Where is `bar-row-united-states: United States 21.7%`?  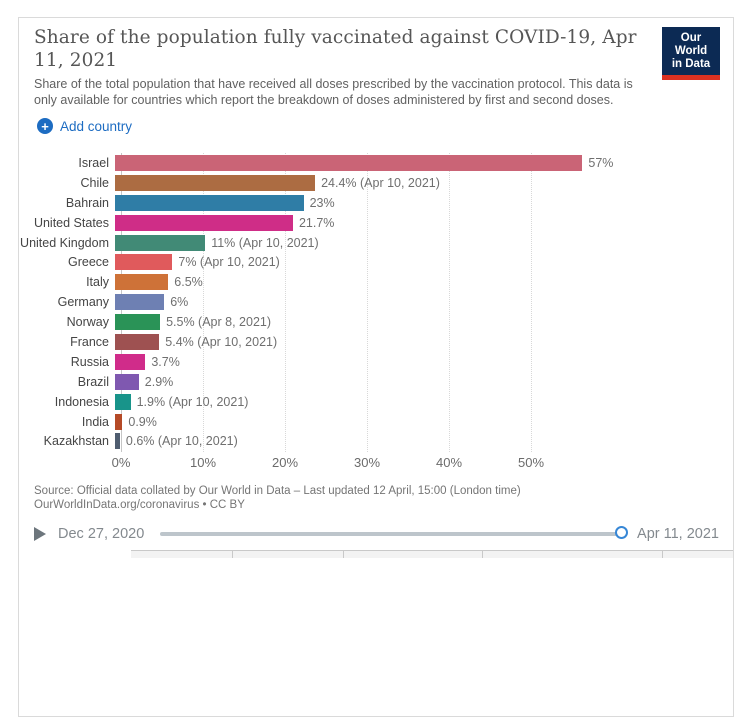
bar-row-united-states: United States 21.7% is located at coordinates (376, 223).